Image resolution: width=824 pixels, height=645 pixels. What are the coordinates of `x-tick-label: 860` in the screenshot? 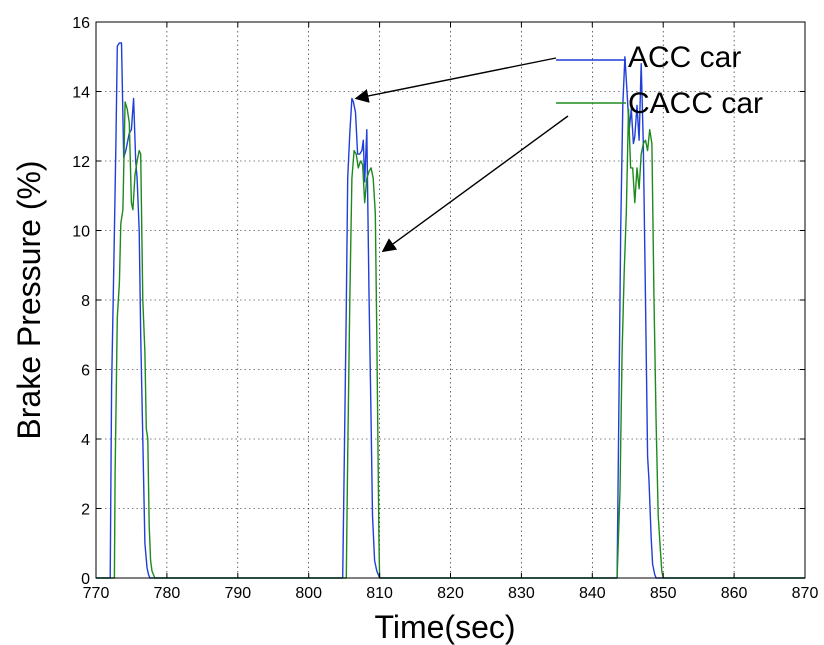 It's located at (734, 593).